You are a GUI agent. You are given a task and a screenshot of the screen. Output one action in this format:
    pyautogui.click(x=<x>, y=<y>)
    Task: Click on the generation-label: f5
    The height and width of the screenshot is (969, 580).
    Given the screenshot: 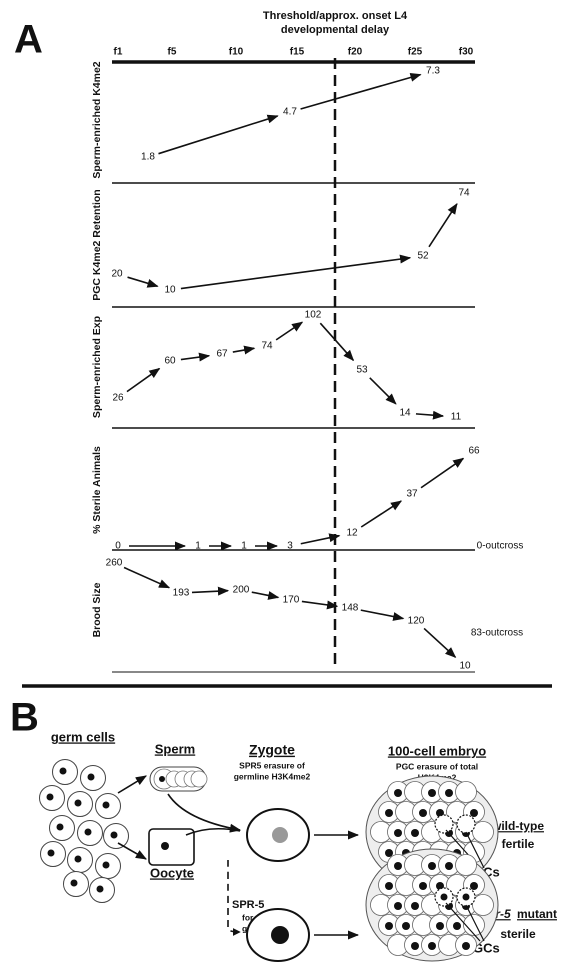 What is the action you would take?
    pyautogui.click(x=172, y=52)
    